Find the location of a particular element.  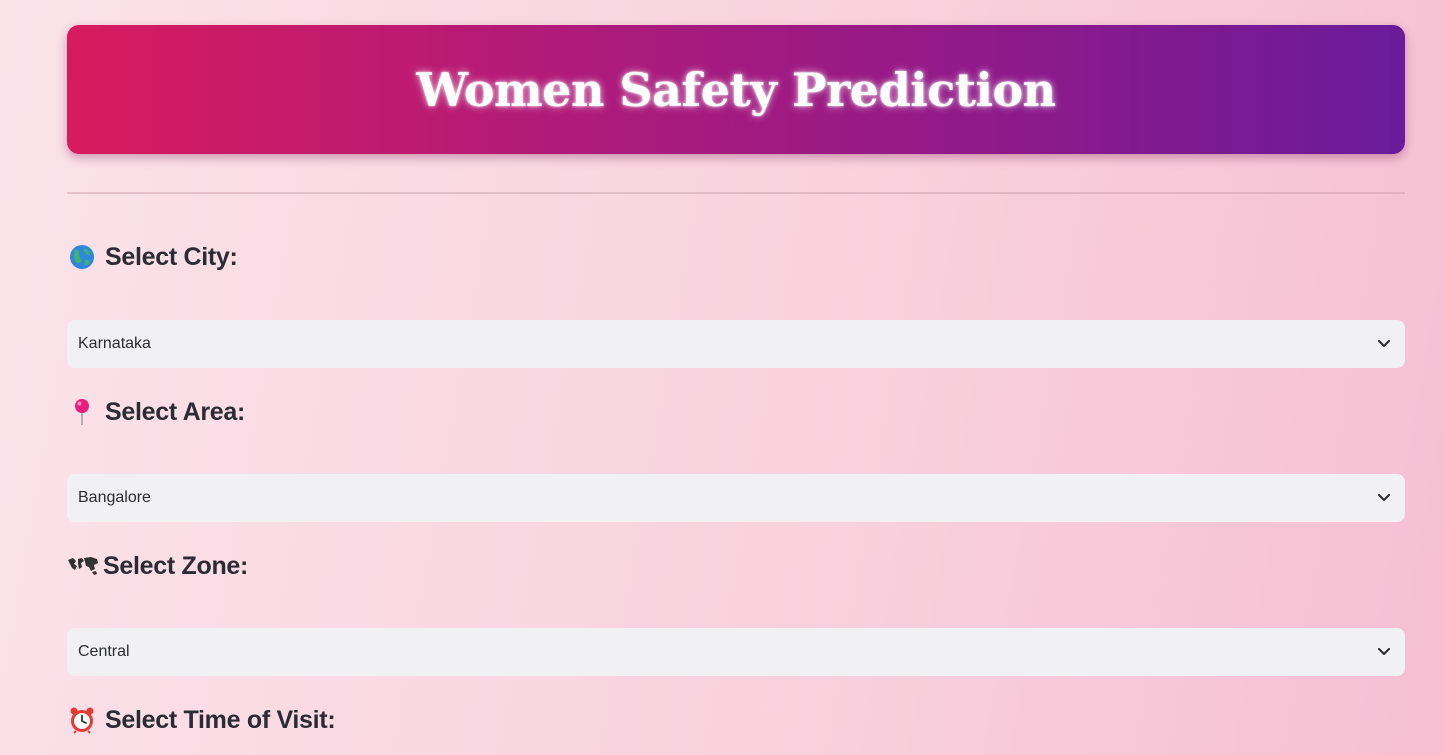

zone-label-text: Select Zone: is located at coordinates (176, 565).